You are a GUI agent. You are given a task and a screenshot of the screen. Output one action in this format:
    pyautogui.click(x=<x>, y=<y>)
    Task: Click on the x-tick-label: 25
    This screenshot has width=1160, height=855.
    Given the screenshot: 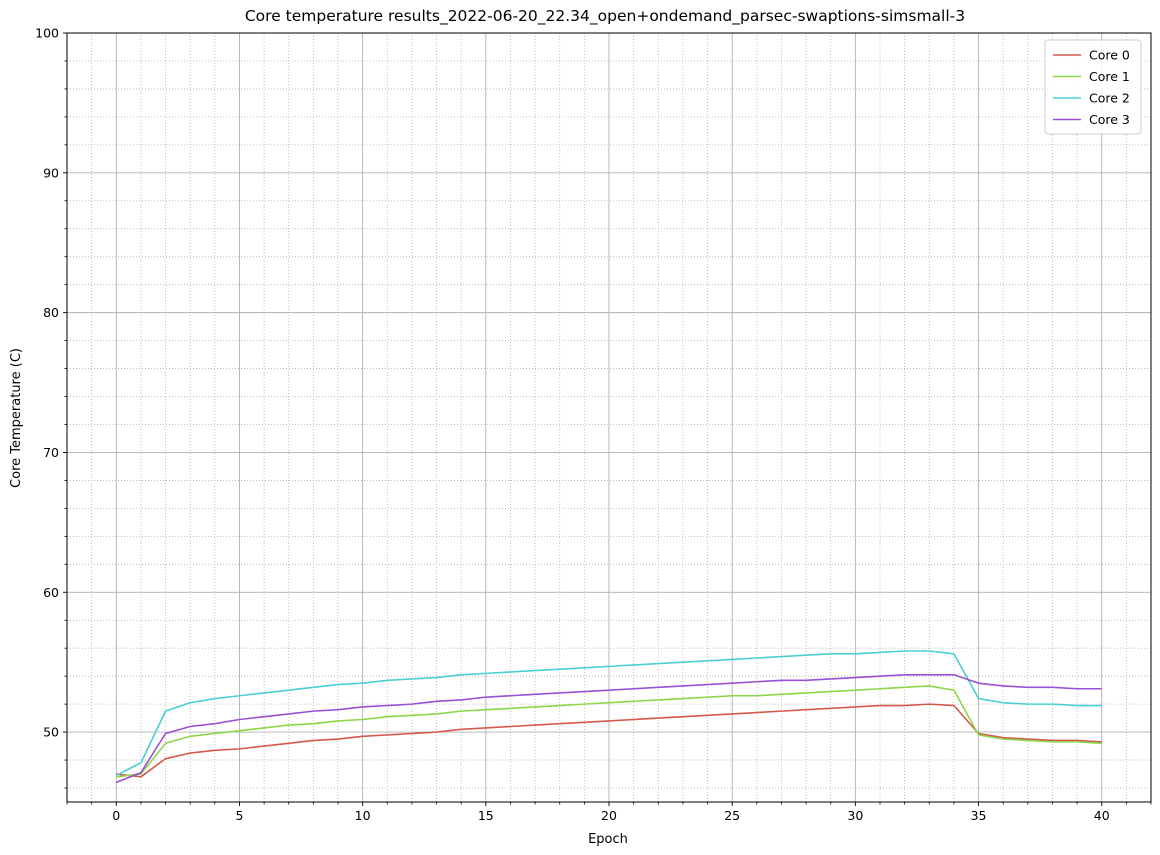 What is the action you would take?
    pyautogui.click(x=732, y=815)
    